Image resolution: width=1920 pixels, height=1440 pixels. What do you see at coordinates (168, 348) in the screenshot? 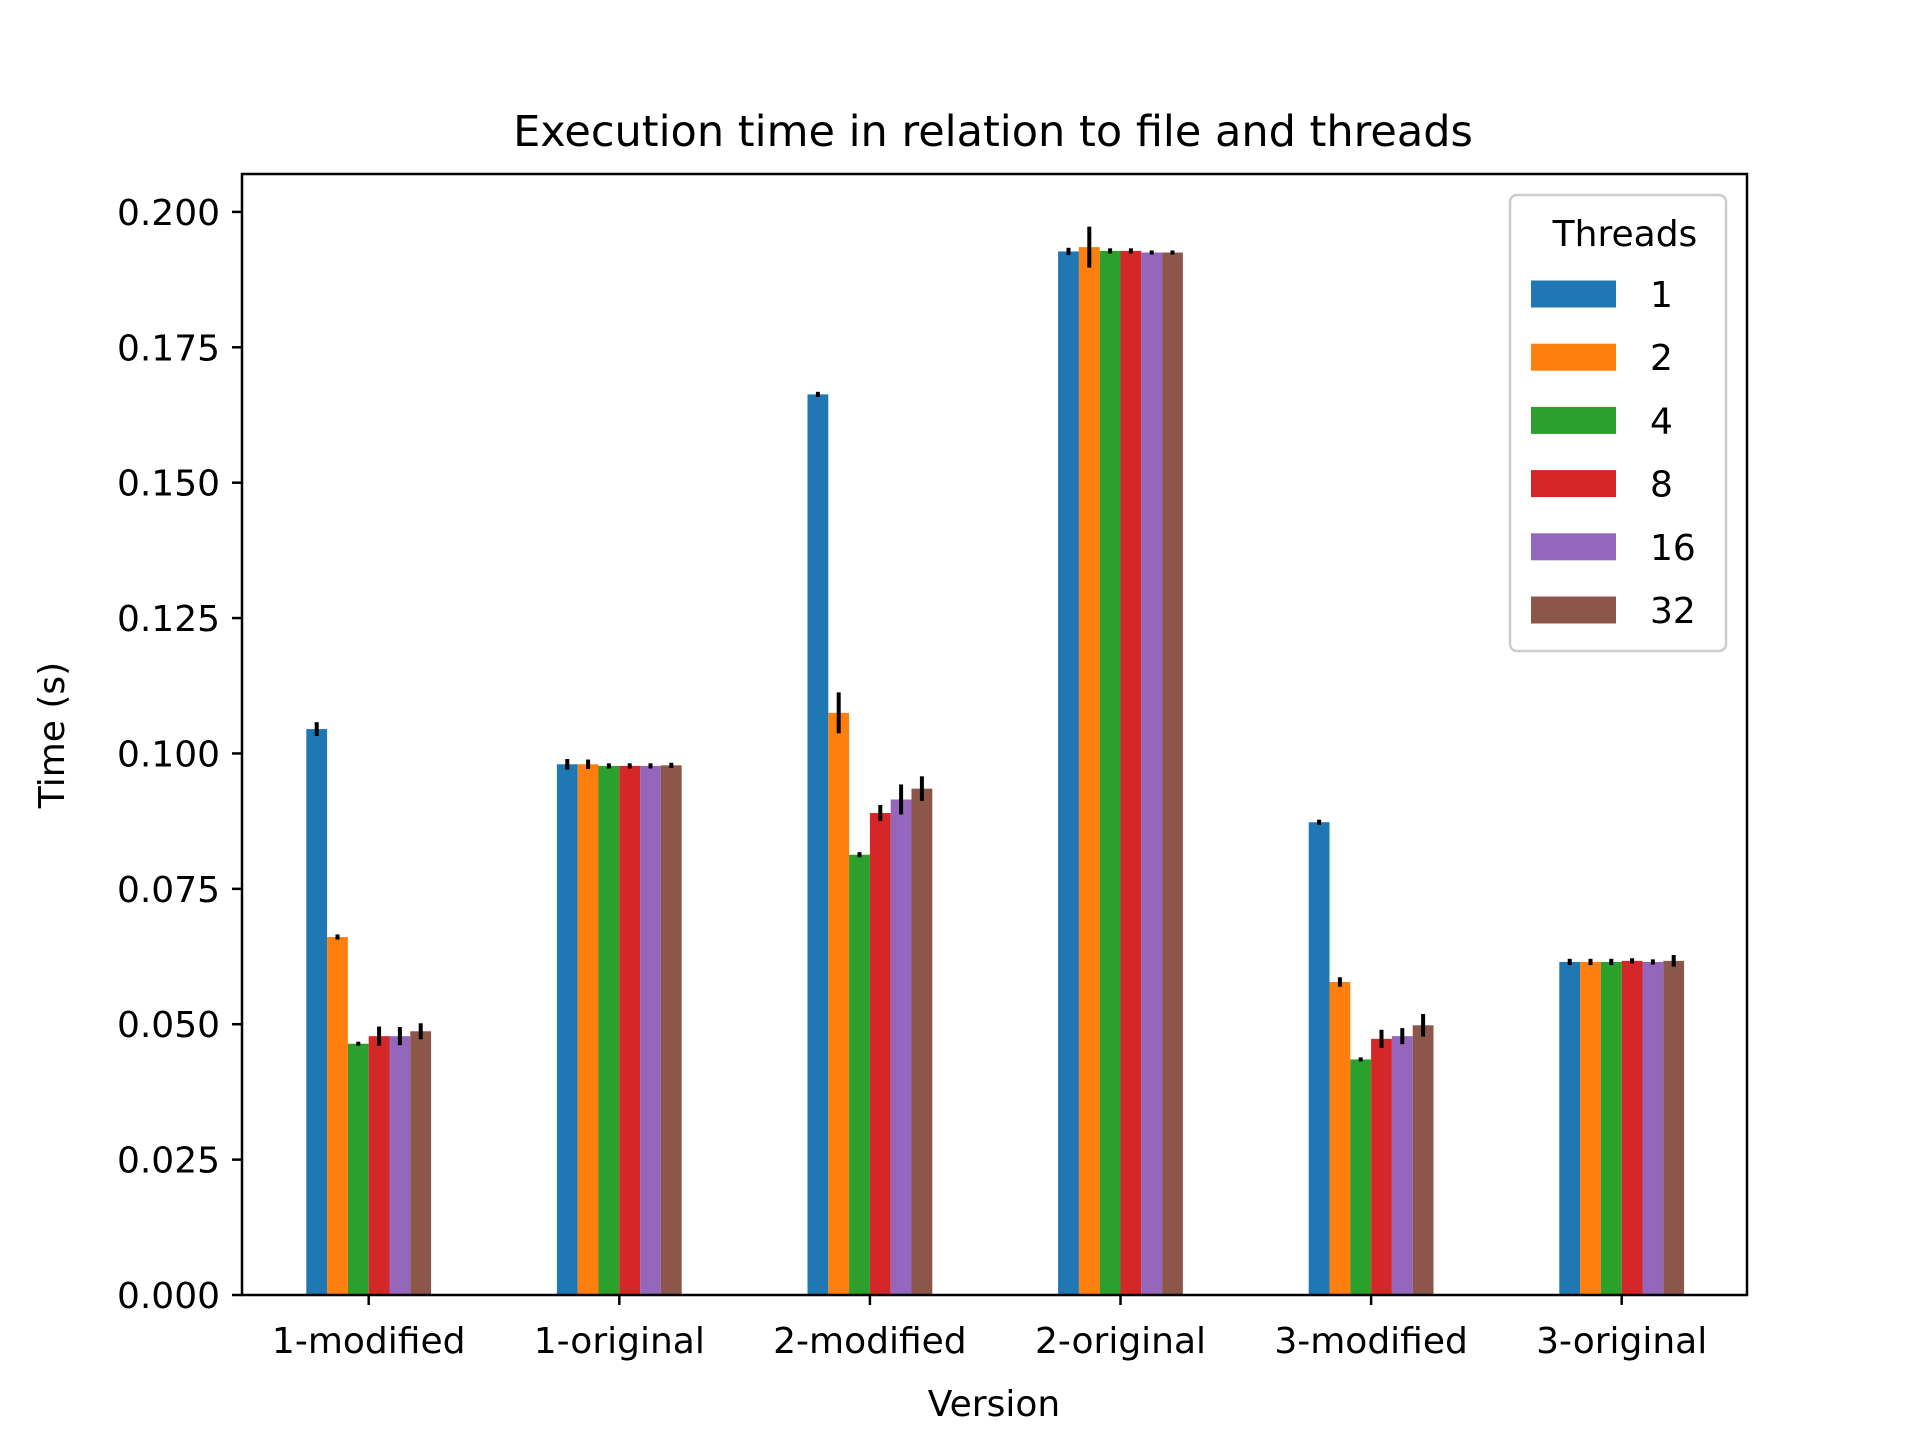
I see `y-tick-label: 0.175` at bounding box center [168, 348].